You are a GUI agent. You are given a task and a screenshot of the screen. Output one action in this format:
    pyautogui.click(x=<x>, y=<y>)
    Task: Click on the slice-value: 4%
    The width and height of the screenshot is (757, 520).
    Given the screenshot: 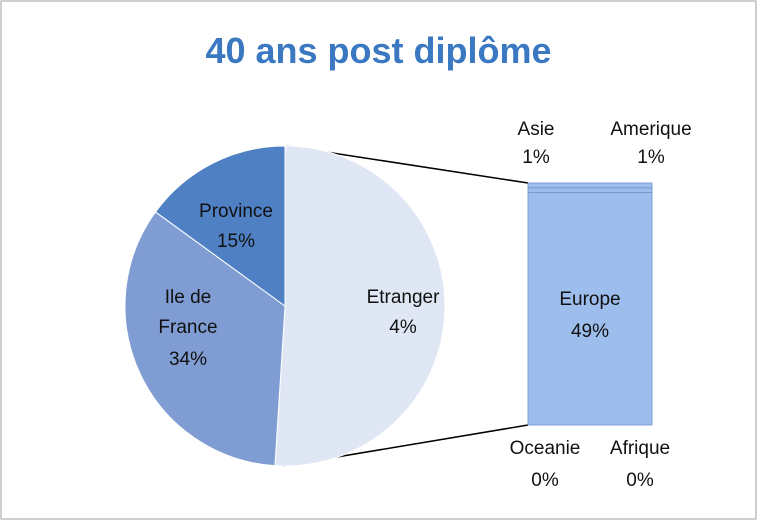 What is the action you would take?
    pyautogui.click(x=403, y=327)
    